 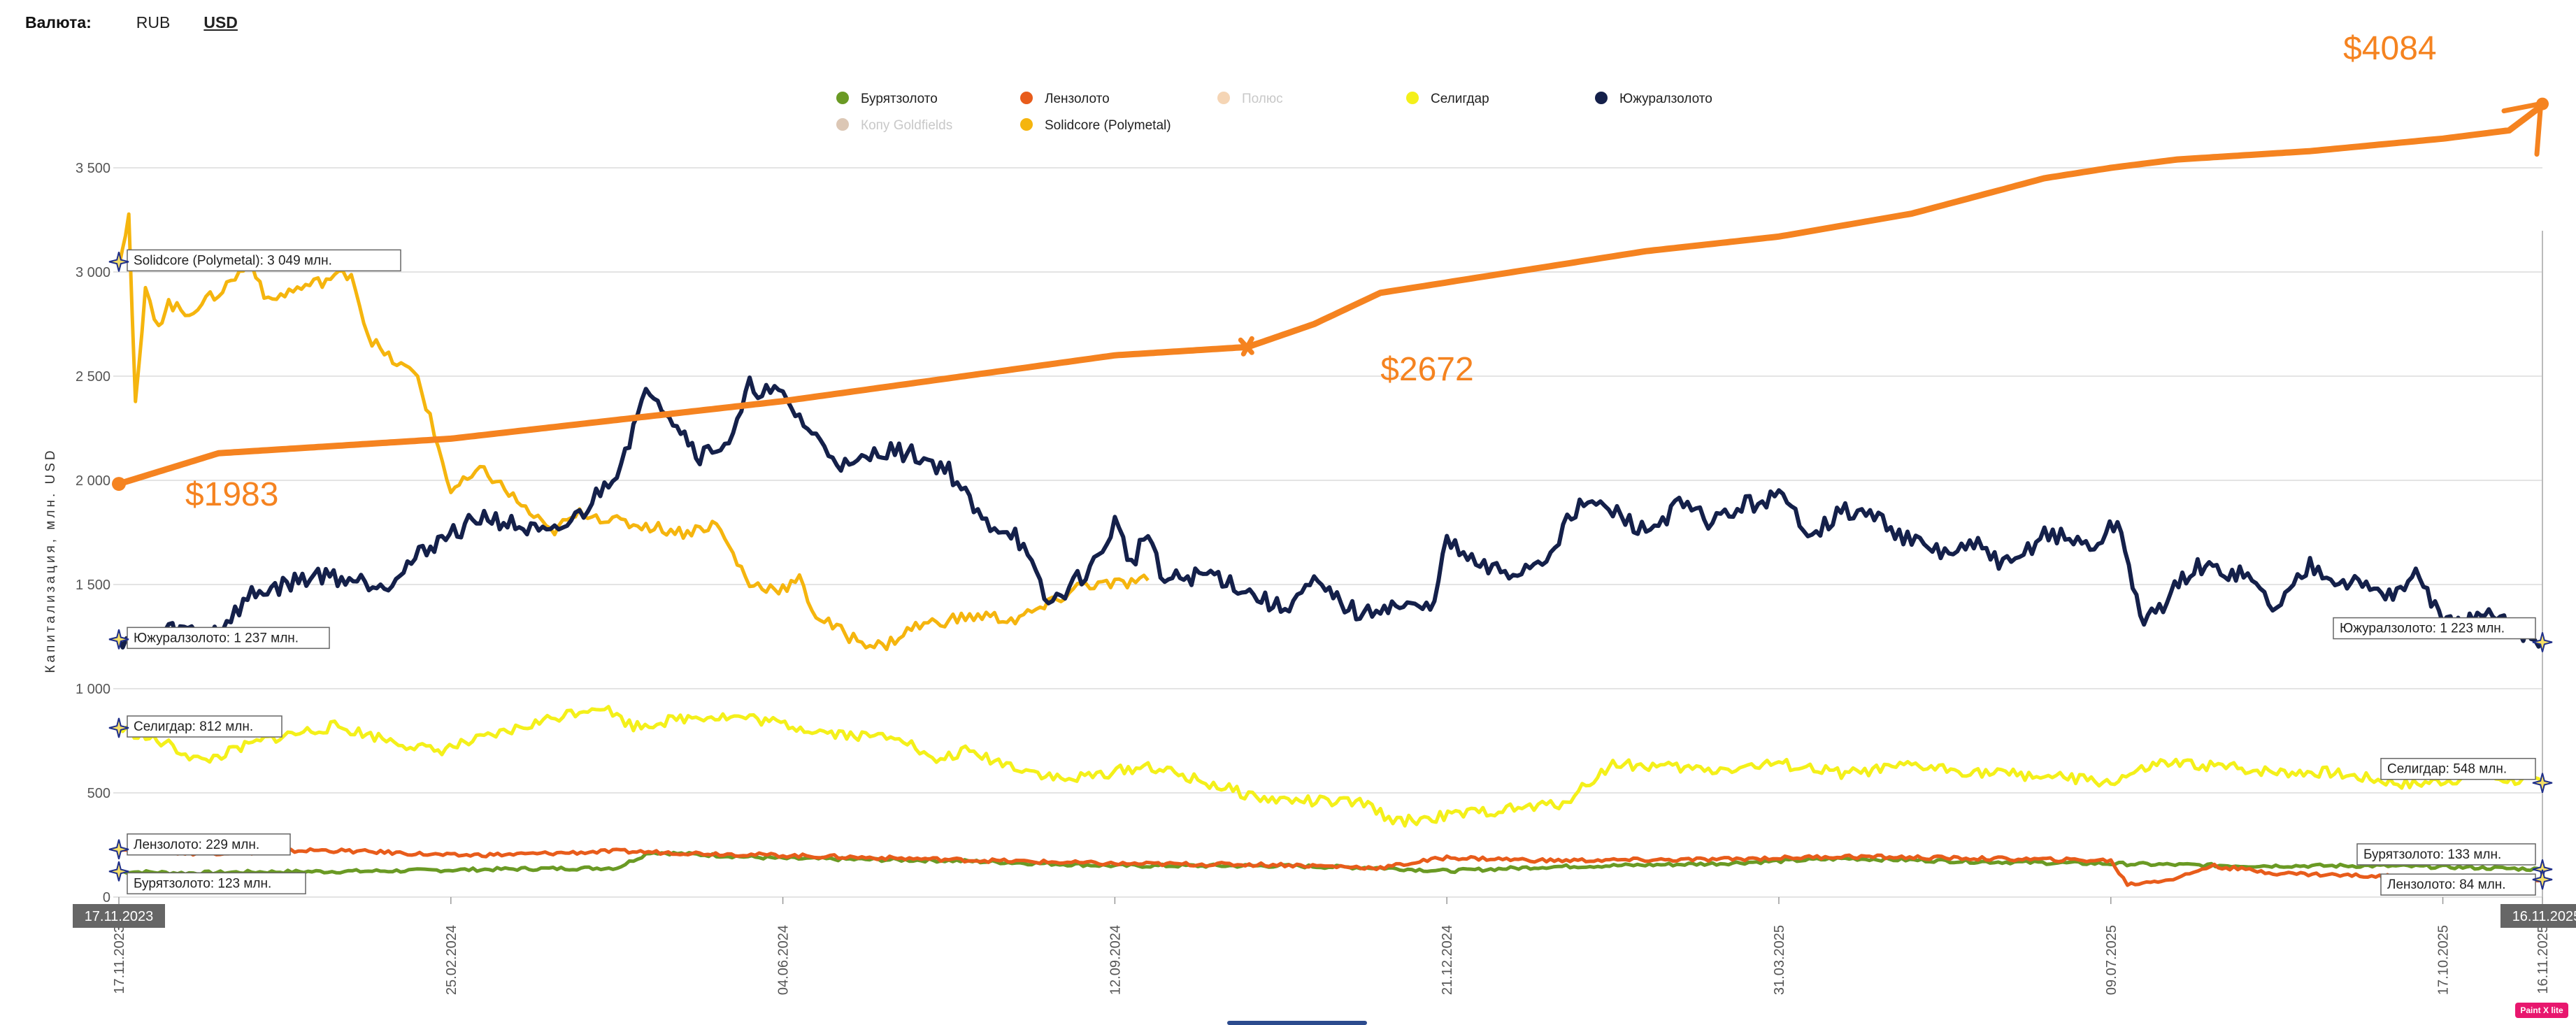 I want to click on legend-marker-lenzoloto, so click(x=1026, y=98).